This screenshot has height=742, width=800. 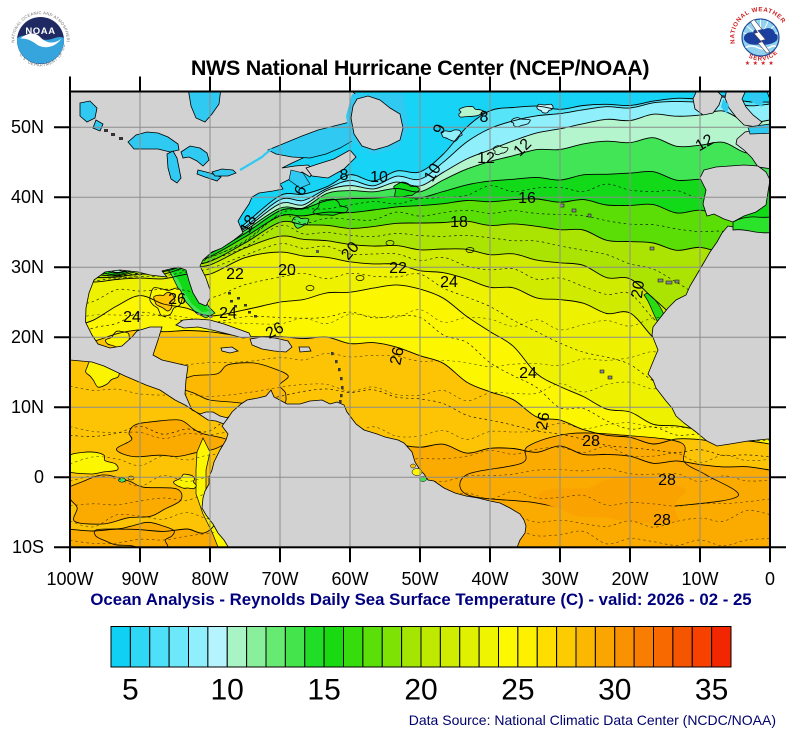 What do you see at coordinates (517, 690) in the screenshot?
I see `svg-text: 25` at bounding box center [517, 690].